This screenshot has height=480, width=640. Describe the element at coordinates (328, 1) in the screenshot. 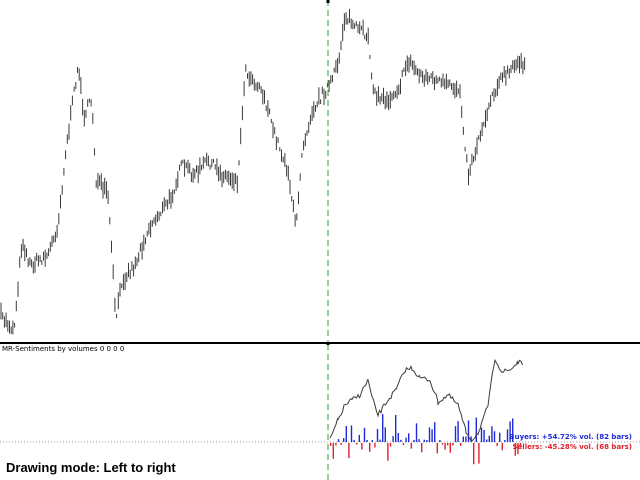

I see `cursor-top-marker` at that location.